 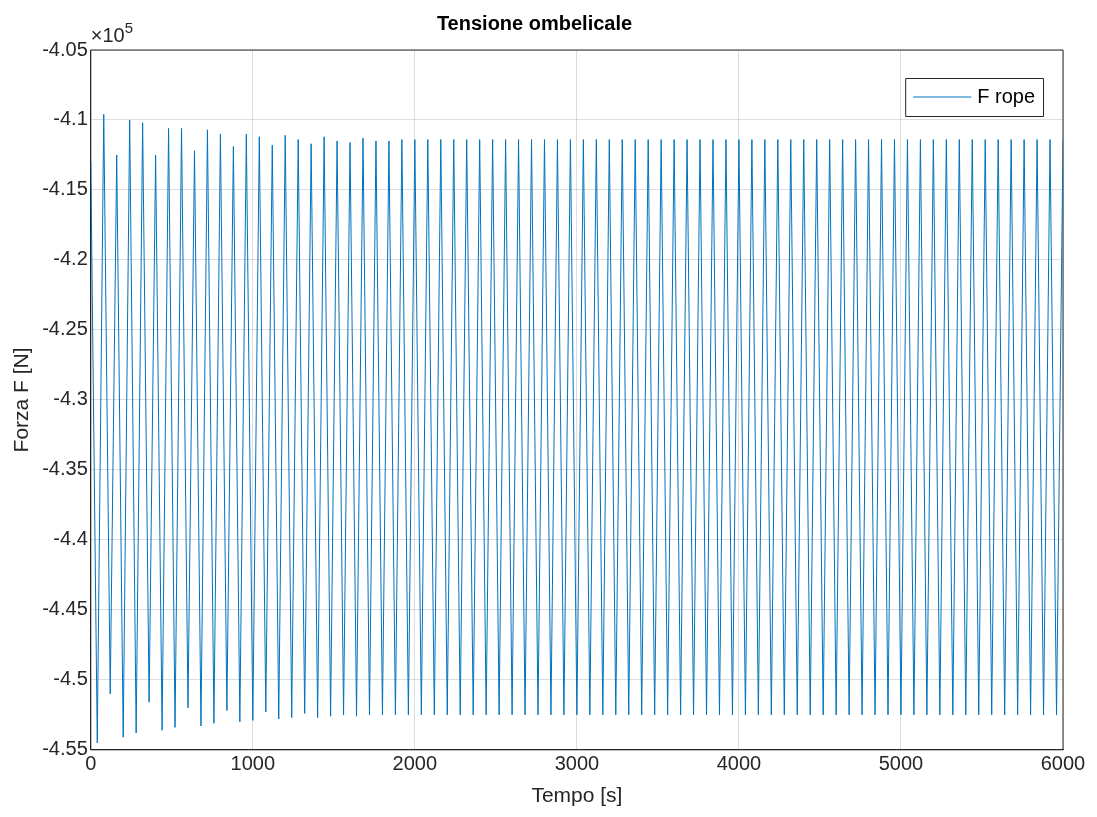 I want to click on x-tick-label: 2000, so click(x=415, y=763).